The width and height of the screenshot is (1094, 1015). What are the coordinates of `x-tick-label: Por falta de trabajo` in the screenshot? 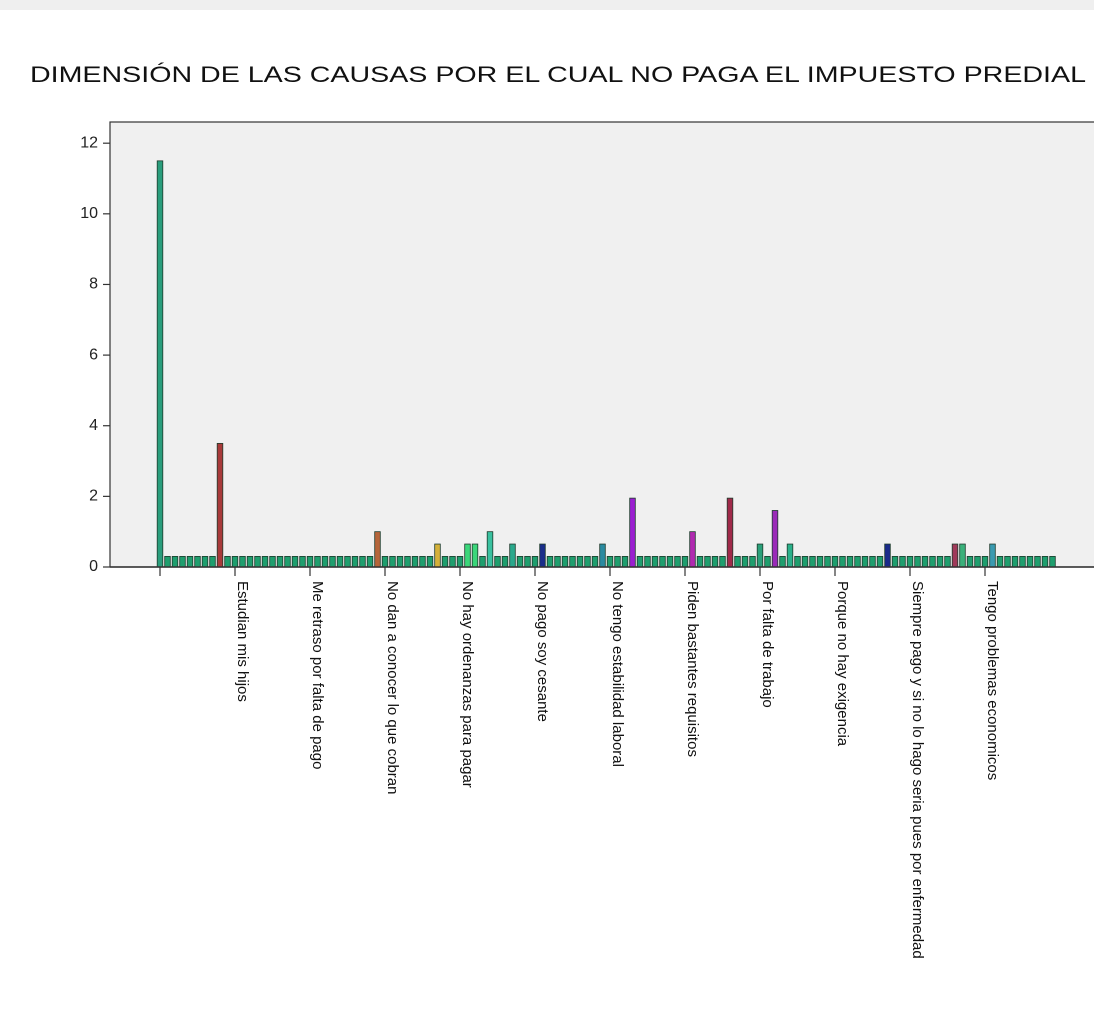 It's located at (767, 644).